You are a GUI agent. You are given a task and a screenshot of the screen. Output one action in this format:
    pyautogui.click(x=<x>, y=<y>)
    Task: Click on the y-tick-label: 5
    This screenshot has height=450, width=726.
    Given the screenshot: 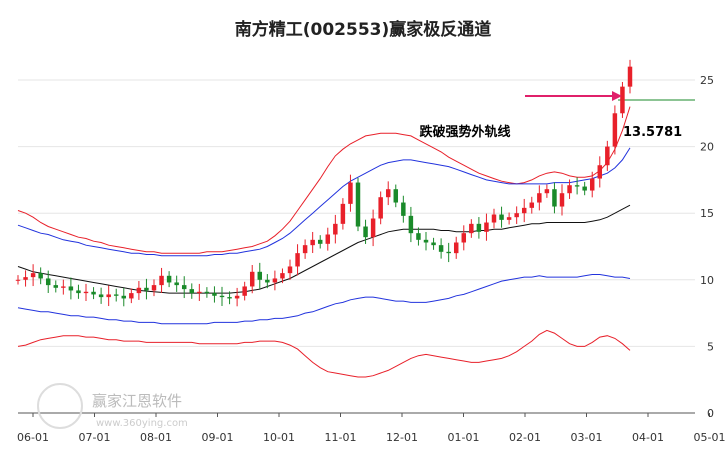 What is the action you would take?
    pyautogui.click(x=710, y=346)
    